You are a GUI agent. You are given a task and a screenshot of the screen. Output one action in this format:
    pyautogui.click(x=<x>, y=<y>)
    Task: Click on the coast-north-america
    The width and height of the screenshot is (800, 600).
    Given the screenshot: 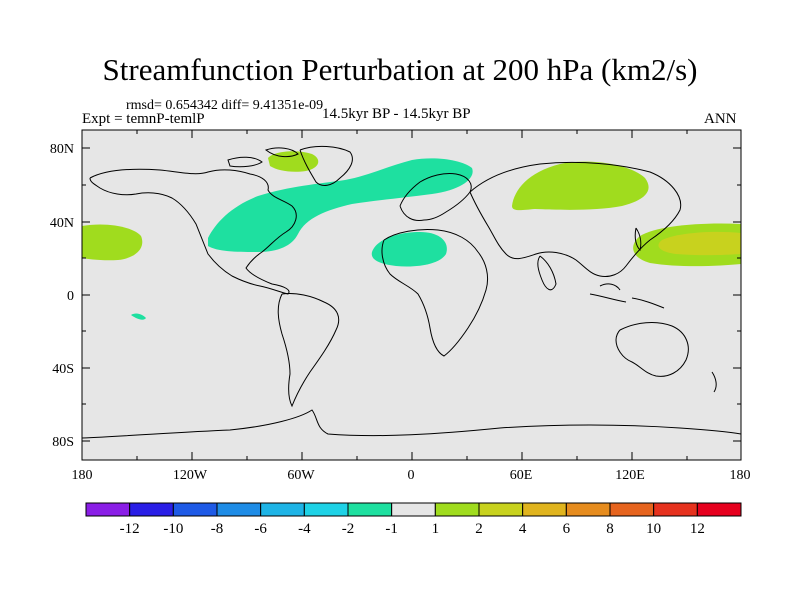 What is the action you would take?
    pyautogui.click(x=193, y=231)
    